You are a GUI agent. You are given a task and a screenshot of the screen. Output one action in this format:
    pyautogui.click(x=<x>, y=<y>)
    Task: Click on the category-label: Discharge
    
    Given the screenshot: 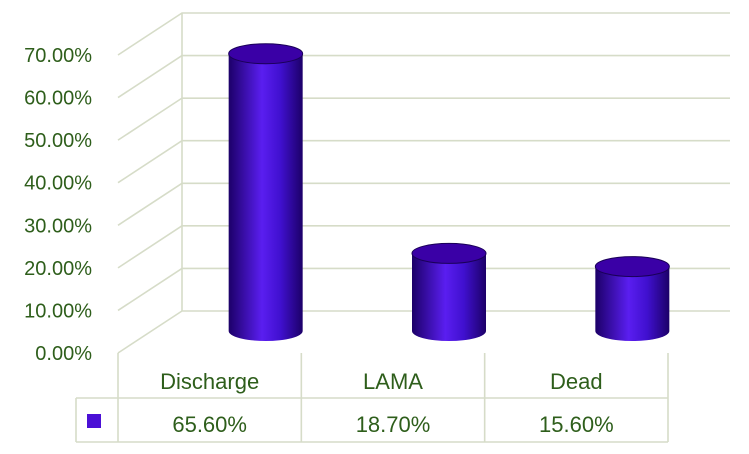 What is the action you would take?
    pyautogui.click(x=209, y=381)
    